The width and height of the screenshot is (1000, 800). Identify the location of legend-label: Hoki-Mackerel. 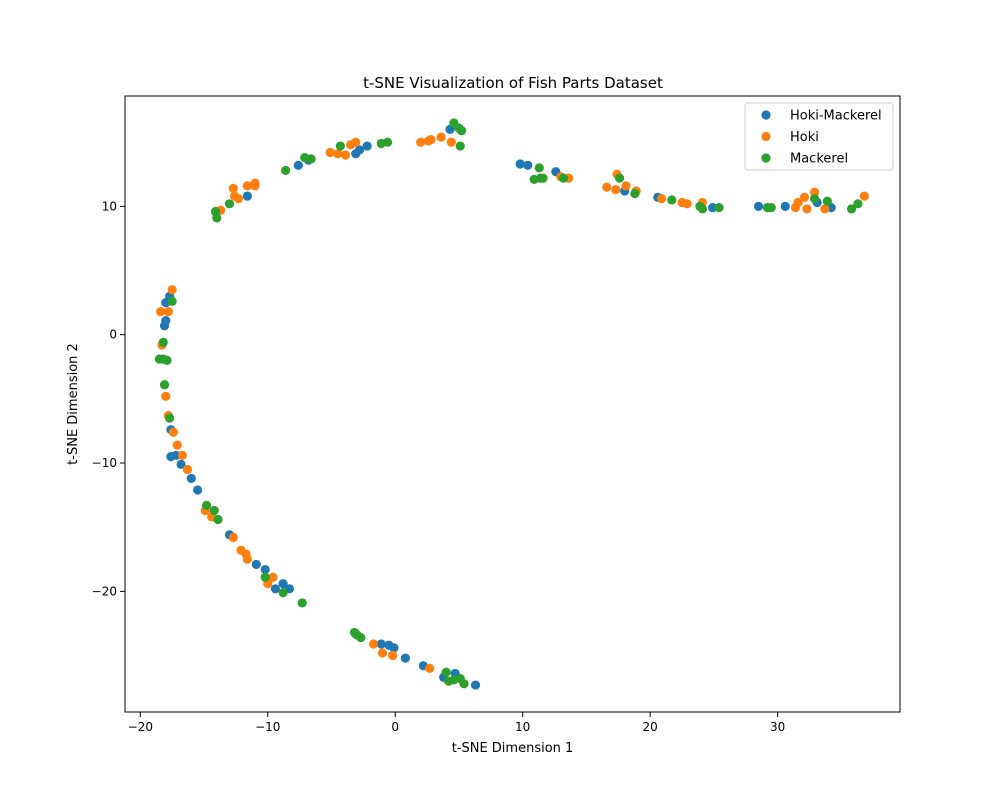
(836, 116).